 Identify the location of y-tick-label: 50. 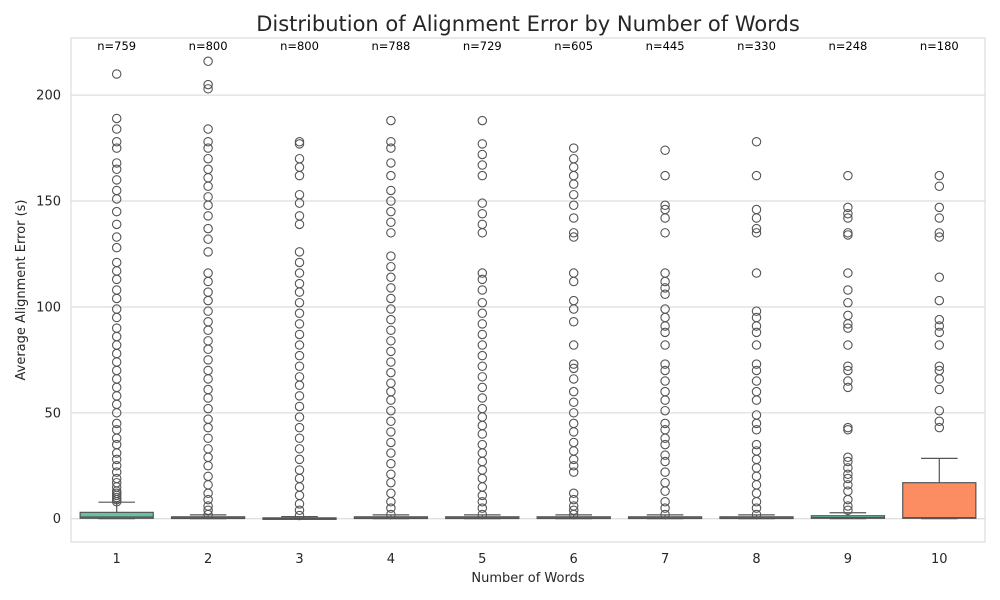
(52, 413).